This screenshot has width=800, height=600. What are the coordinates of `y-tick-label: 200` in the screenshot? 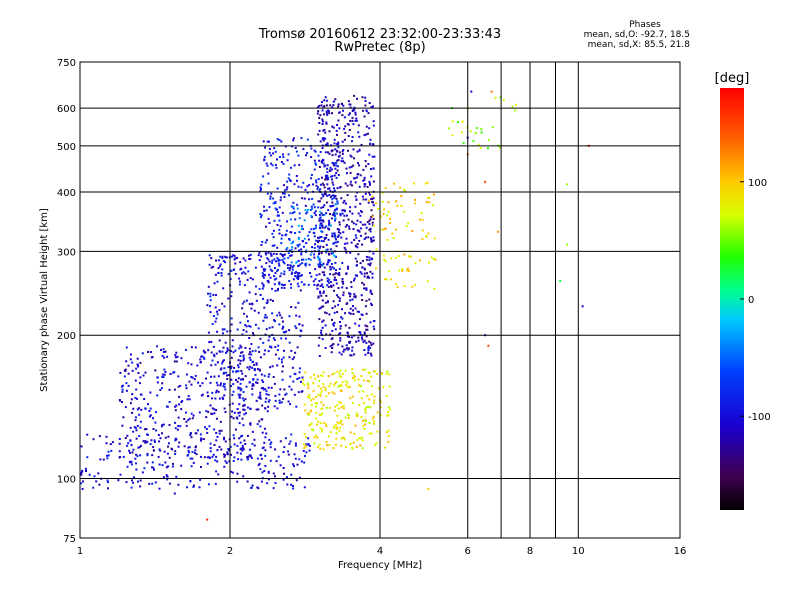 It's located at (66, 336).